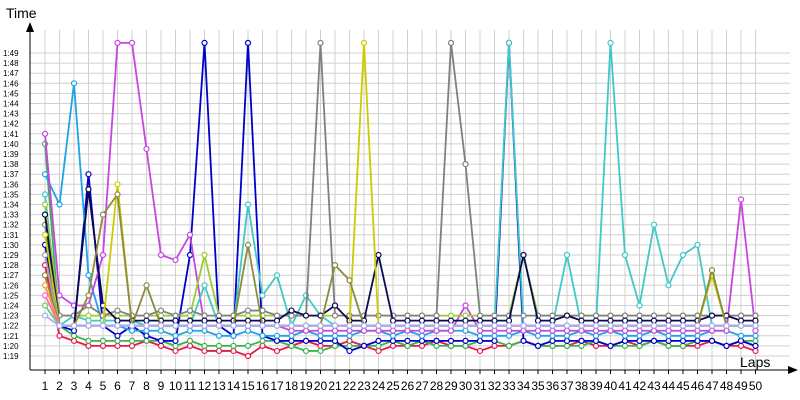 The image size is (800, 400). Describe the element at coordinates (30, 27) in the screenshot. I see `y-axis-arrow` at that location.